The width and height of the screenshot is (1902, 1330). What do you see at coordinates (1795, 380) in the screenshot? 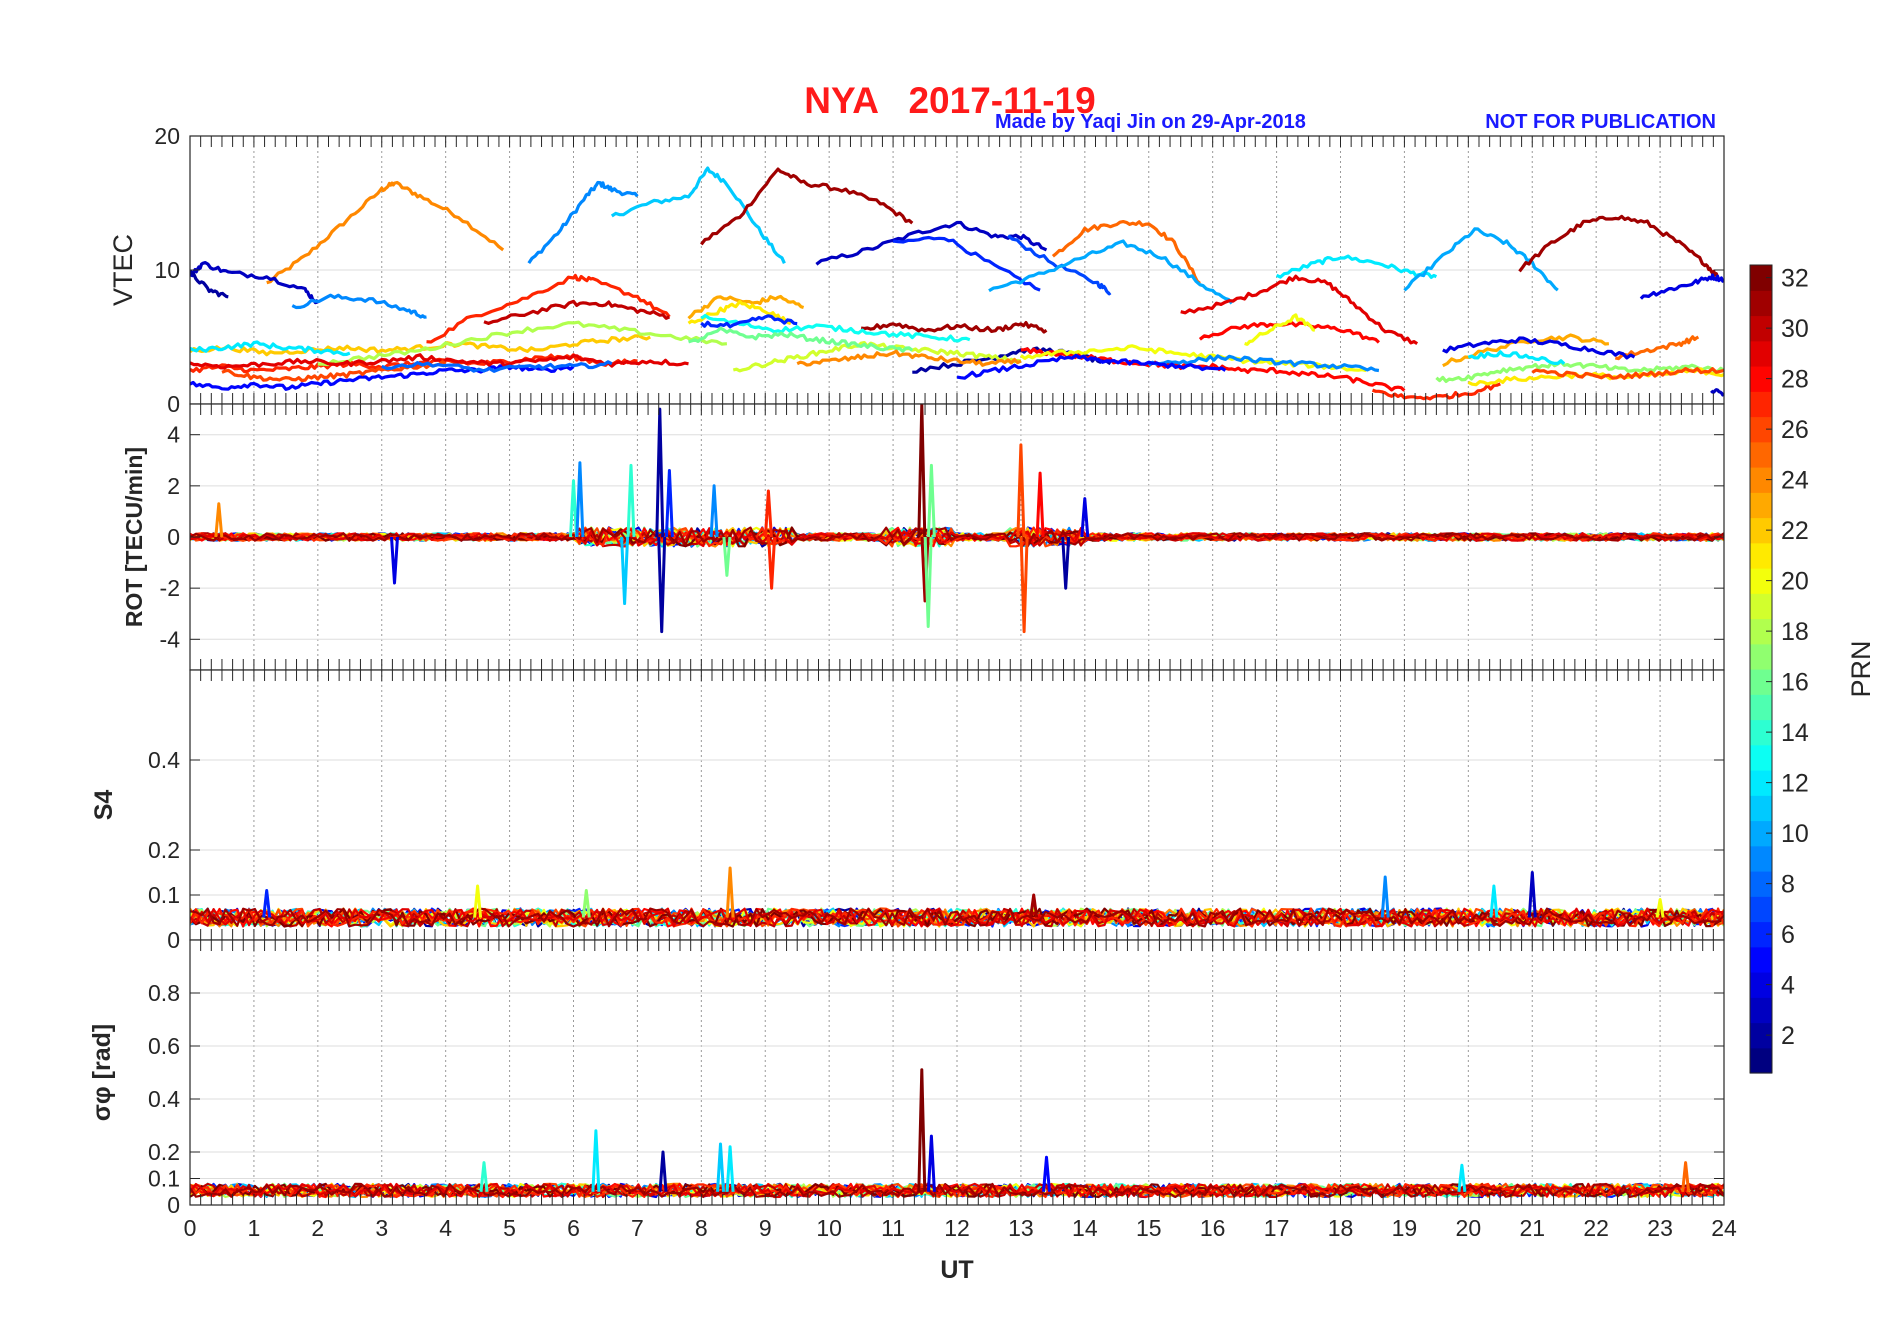
I see `colorbar-tick-label: 28` at bounding box center [1795, 380].